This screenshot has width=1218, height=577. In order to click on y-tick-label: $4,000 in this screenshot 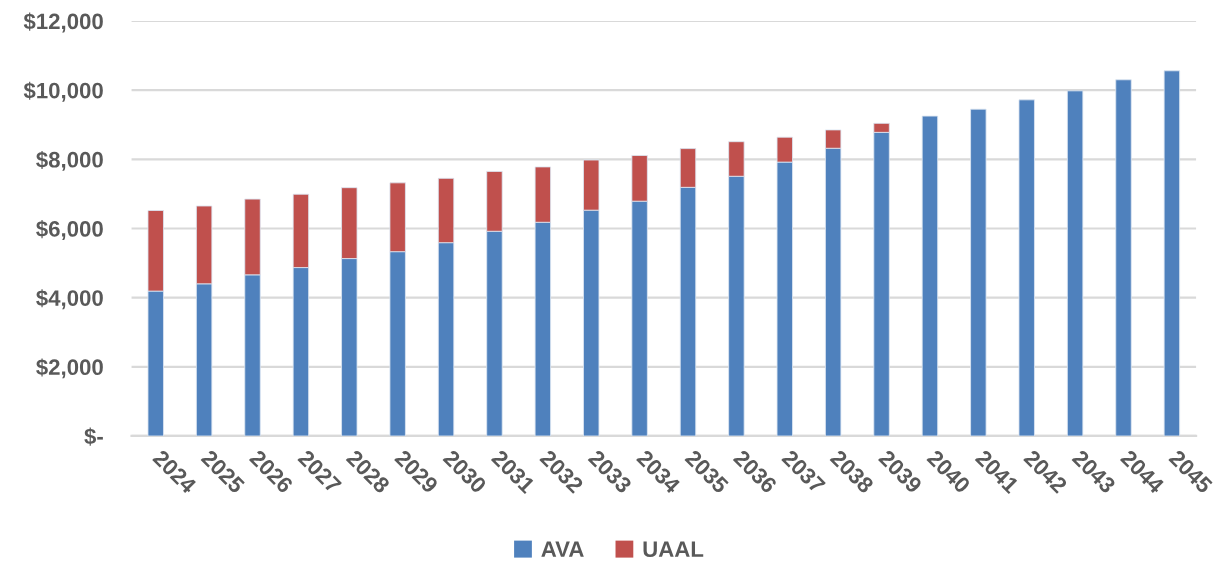, I will do `click(69, 299)`.